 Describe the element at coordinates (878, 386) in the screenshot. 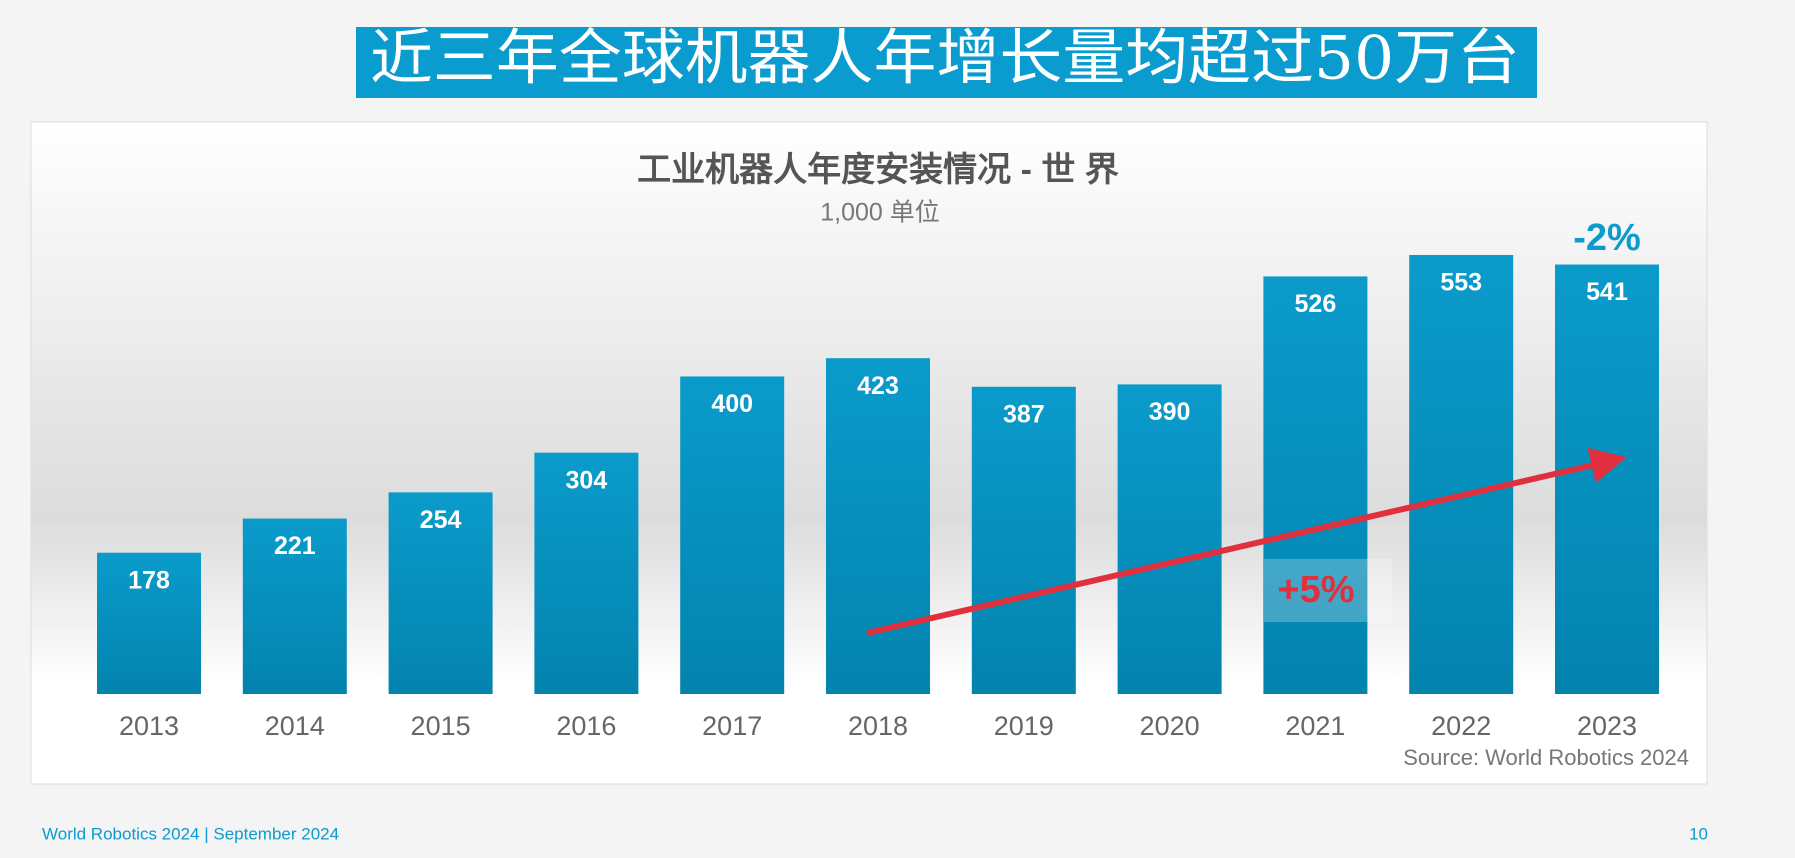

I see `data-label: 423` at that location.